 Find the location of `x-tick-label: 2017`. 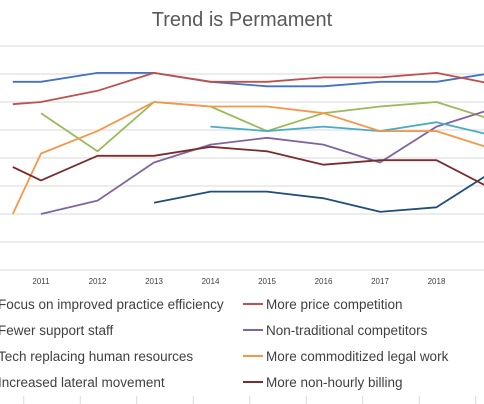

x-tick-label: 2017 is located at coordinates (380, 281).